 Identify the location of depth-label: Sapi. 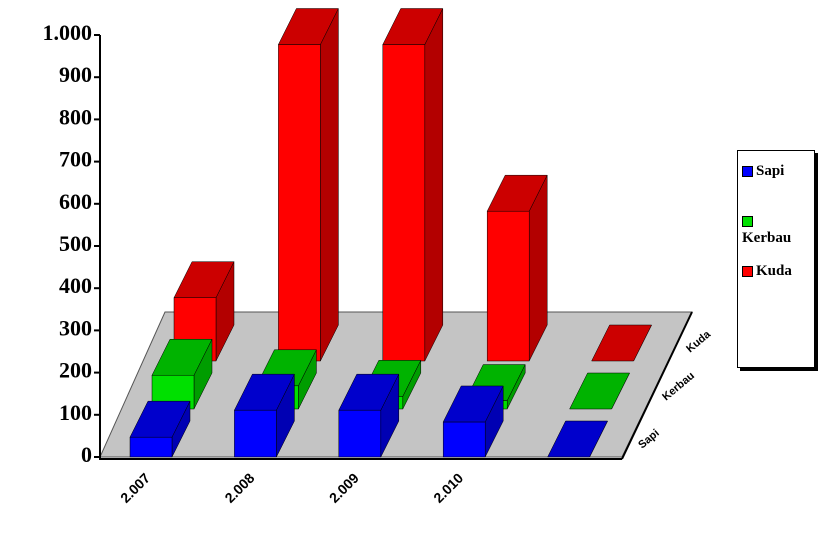
(649, 439).